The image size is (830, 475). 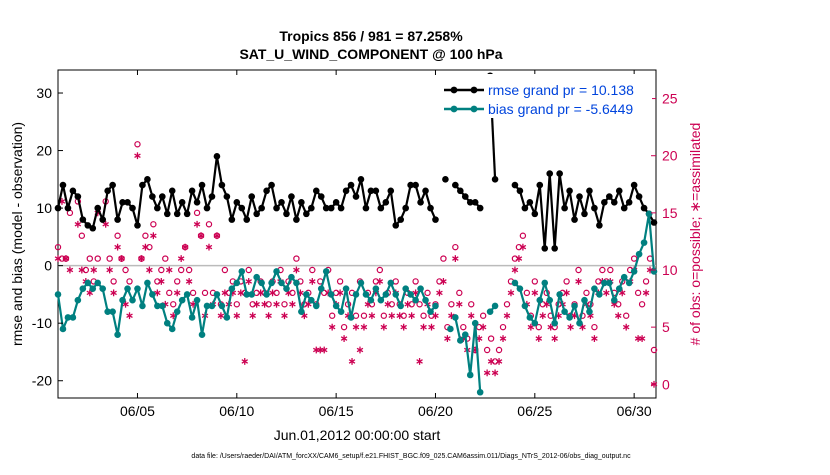 I want to click on x-tick-label: 06/15, so click(x=336, y=411).